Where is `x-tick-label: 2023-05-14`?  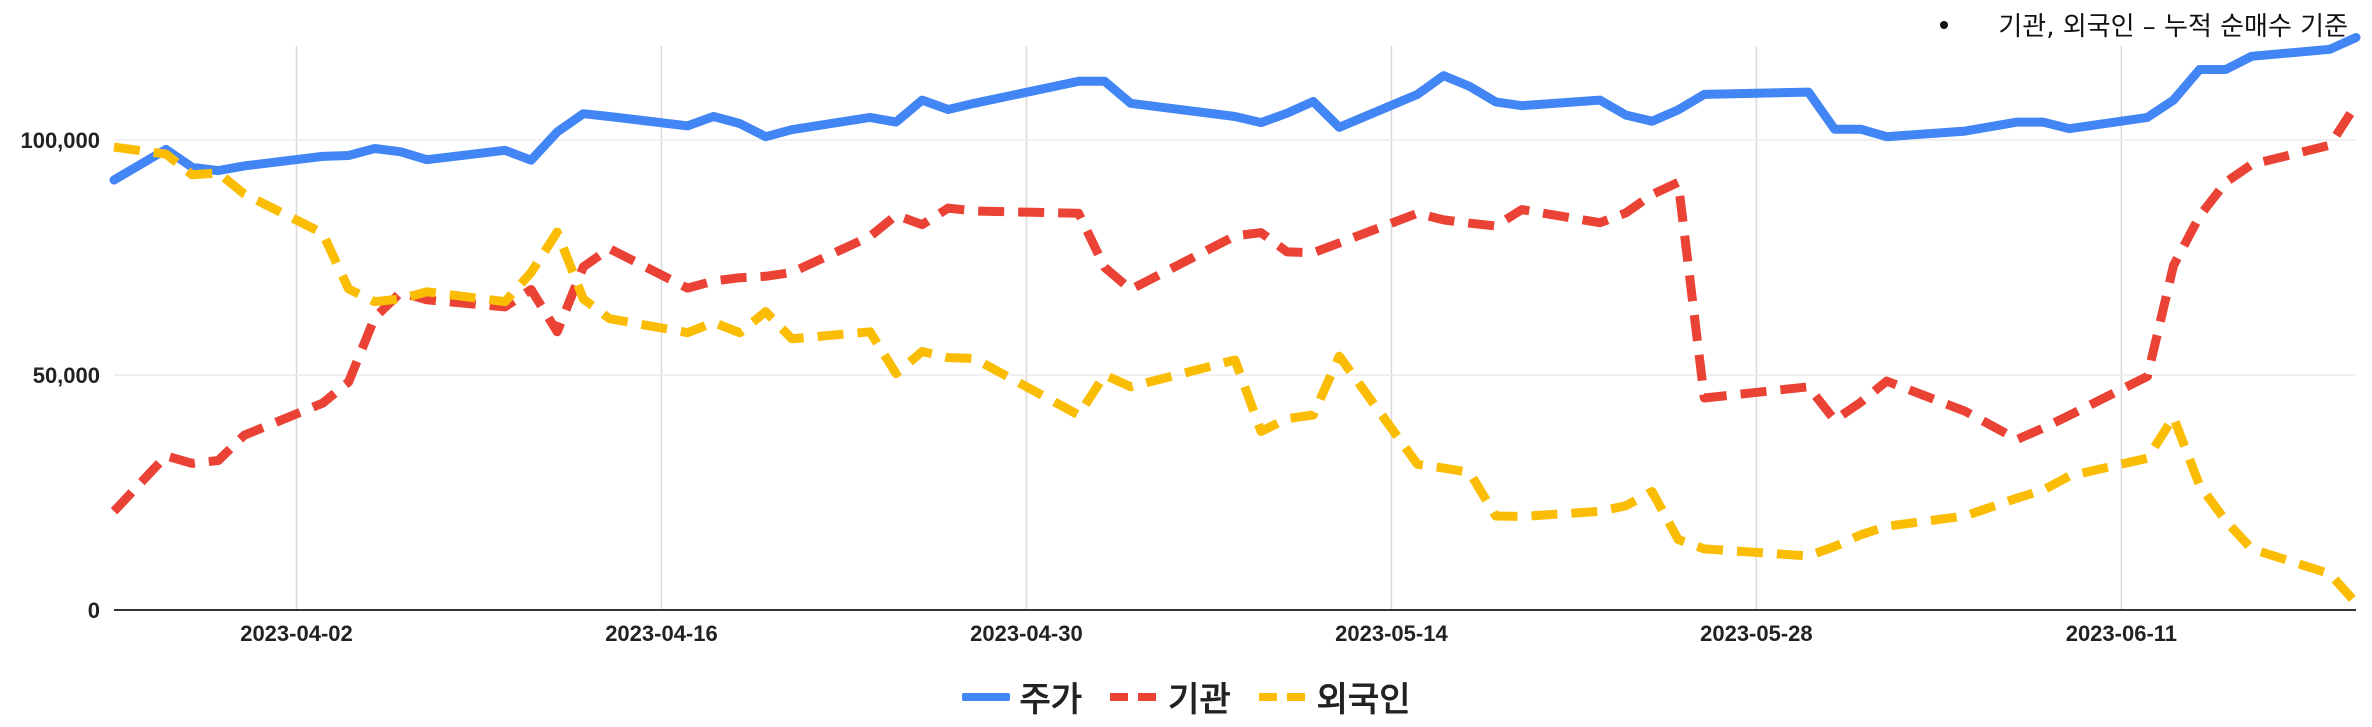 x-tick-label: 2023-05-14 is located at coordinates (1391, 633).